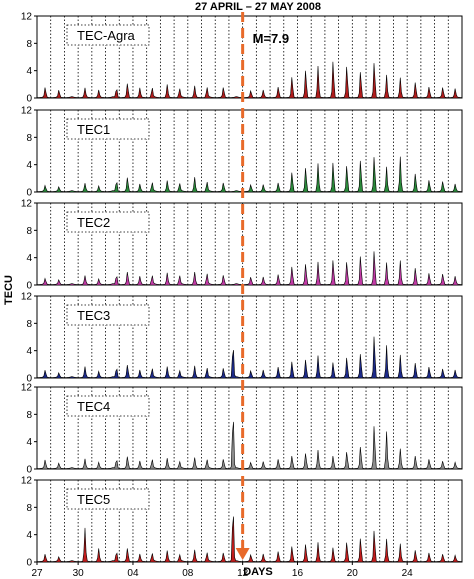 This screenshot has width=474, height=579. What do you see at coordinates (37, 573) in the screenshot?
I see `x-tick-label: 27` at bounding box center [37, 573].